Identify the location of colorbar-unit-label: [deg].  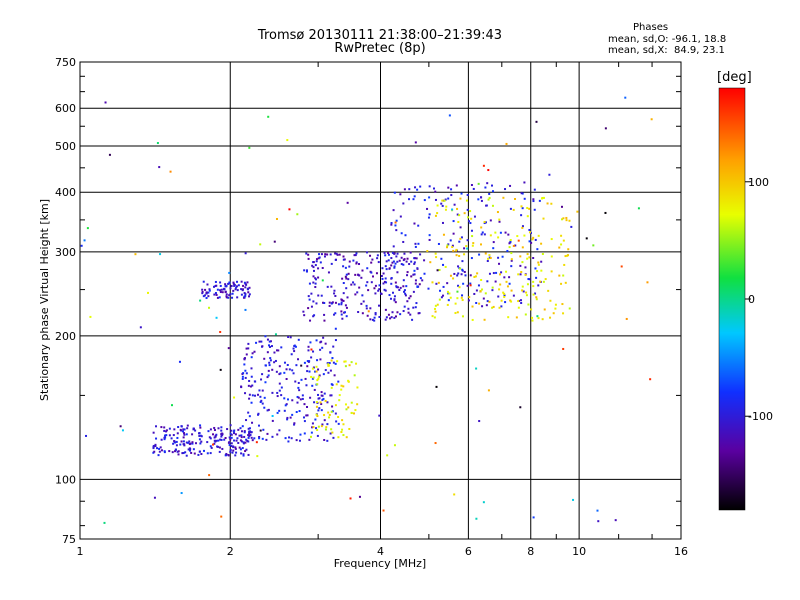
(734, 77).